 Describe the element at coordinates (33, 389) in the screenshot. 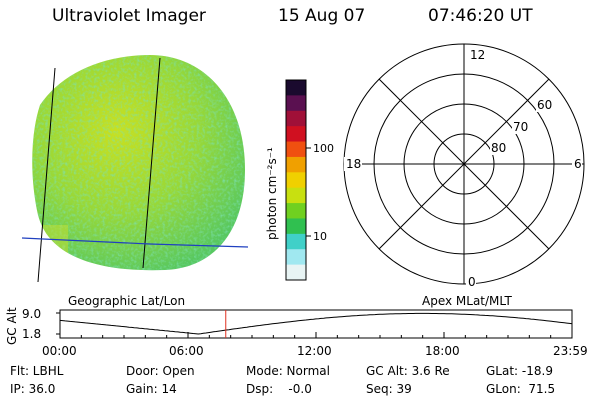

I see `ip-info: IP: 36.0` at that location.